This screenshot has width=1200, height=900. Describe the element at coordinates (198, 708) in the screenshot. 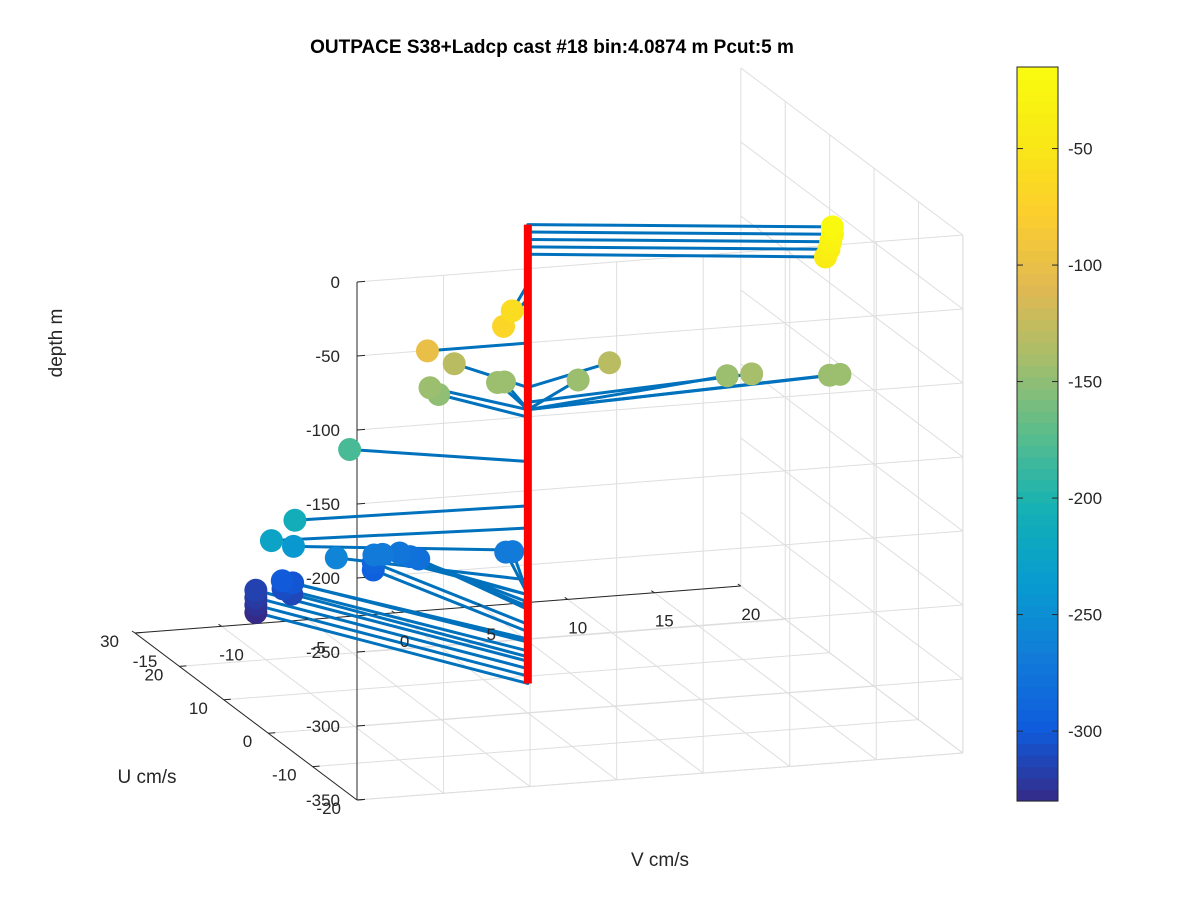

I see `y-tick-label: 10` at that location.